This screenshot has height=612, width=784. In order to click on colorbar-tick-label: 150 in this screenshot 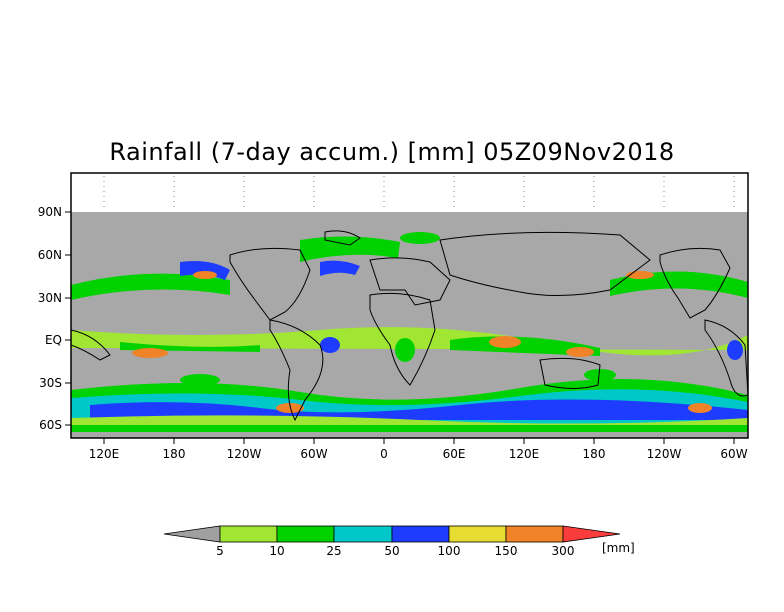, I will do `click(506, 551)`.